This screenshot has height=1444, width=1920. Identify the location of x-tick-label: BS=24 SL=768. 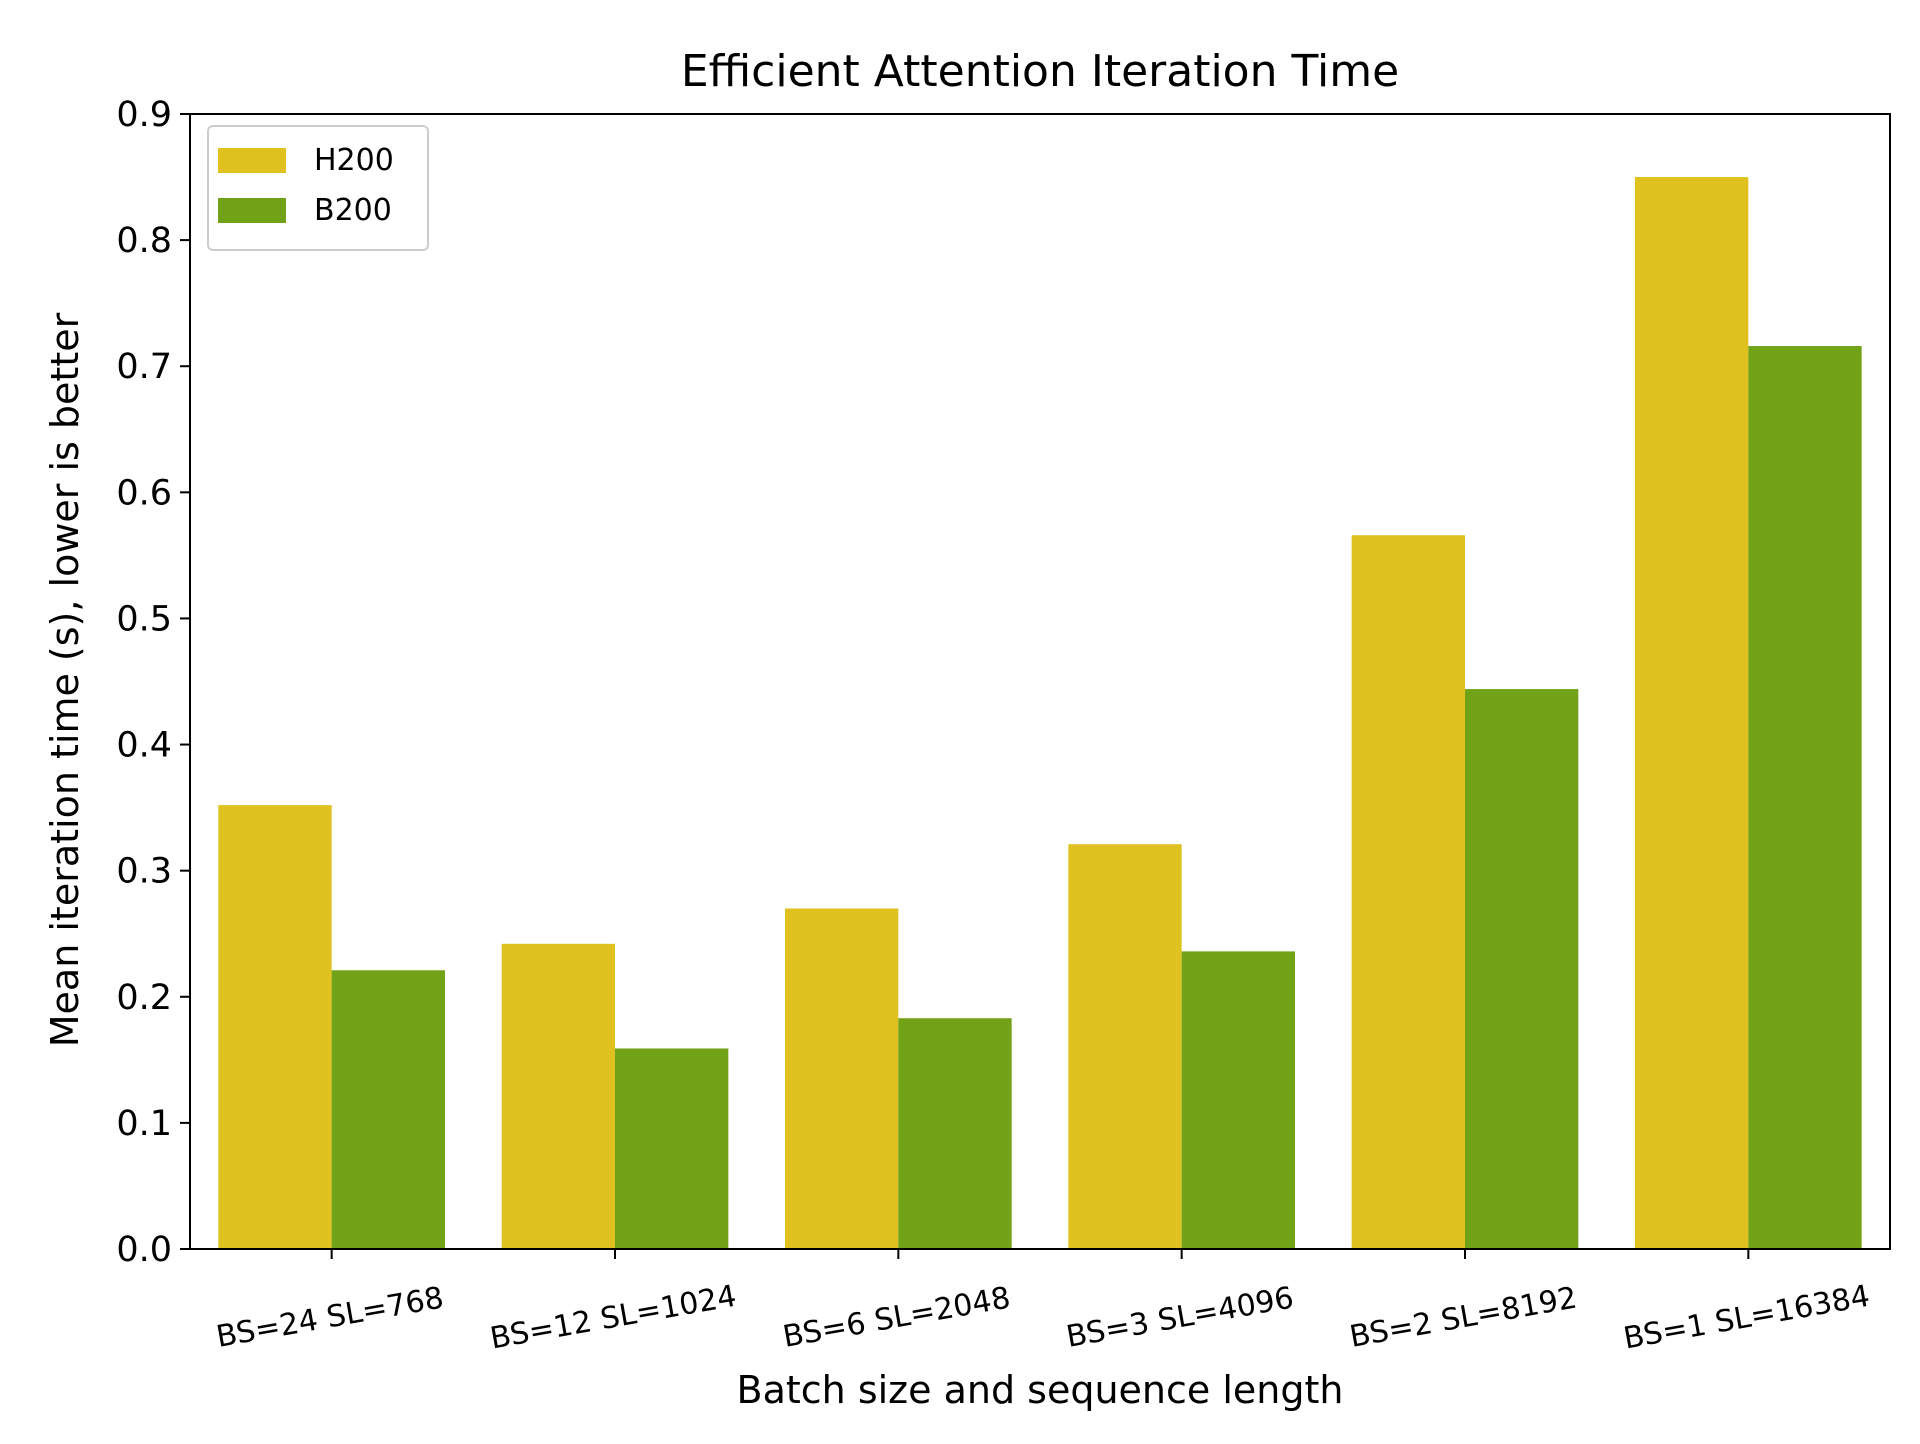
(330, 1317).